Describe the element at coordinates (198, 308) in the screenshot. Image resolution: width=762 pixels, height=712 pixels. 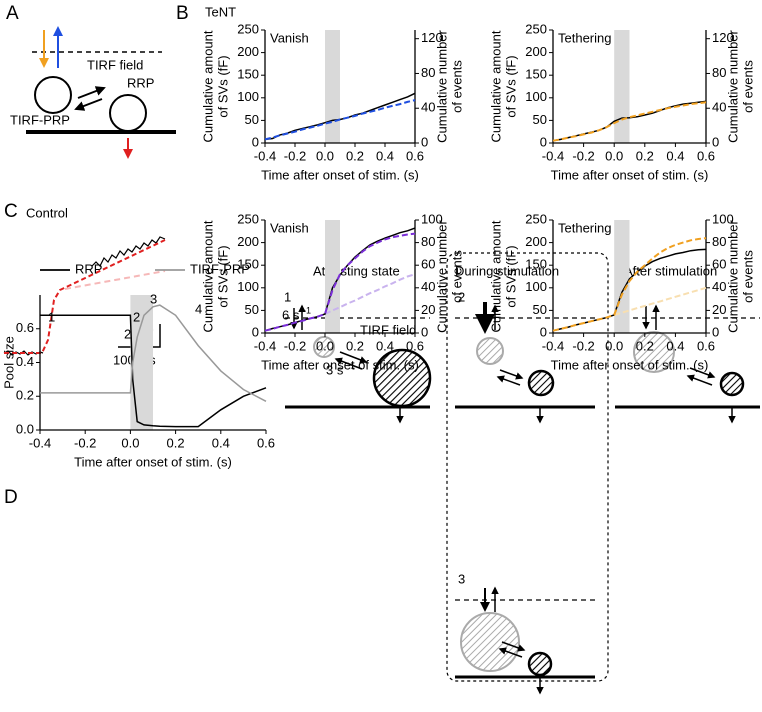
I see `annotation: 4` at that location.